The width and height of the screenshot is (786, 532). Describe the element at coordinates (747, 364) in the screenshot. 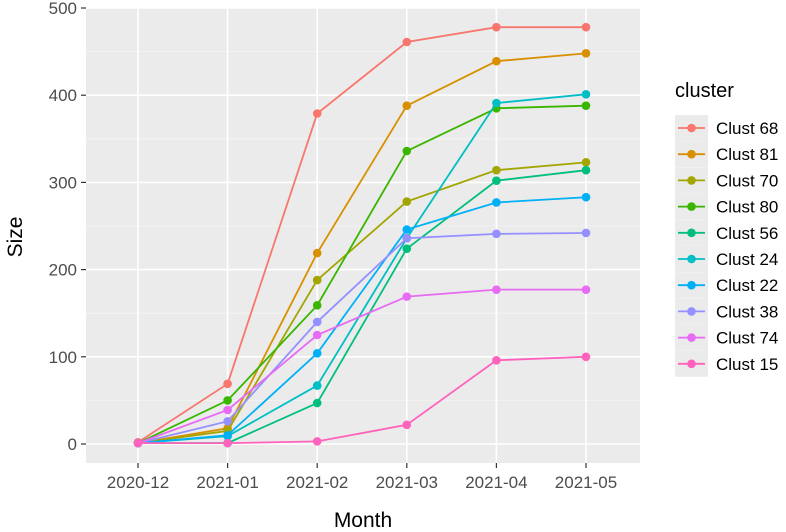

I see `legend-label: Clust 15` at that location.